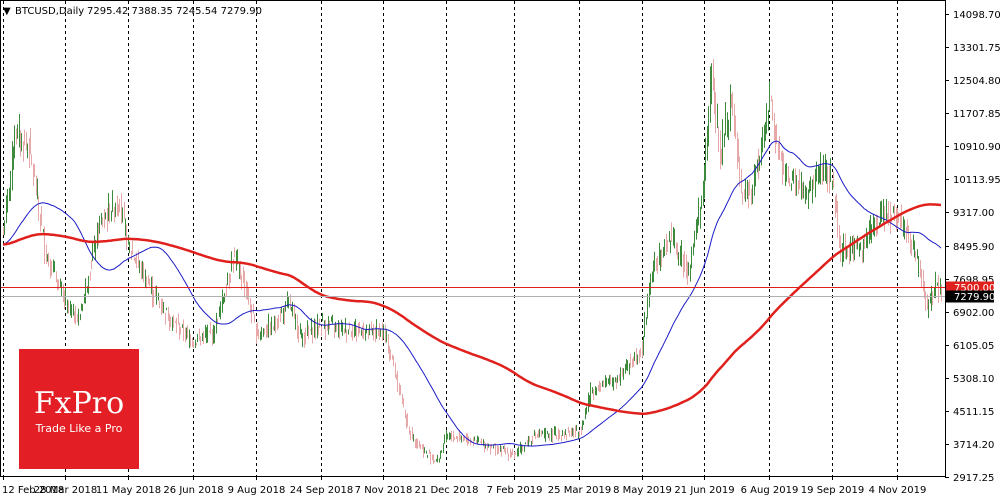 The width and height of the screenshot is (1000, 504). I want to click on x-tick-label: 6 Aug 2019, so click(770, 490).